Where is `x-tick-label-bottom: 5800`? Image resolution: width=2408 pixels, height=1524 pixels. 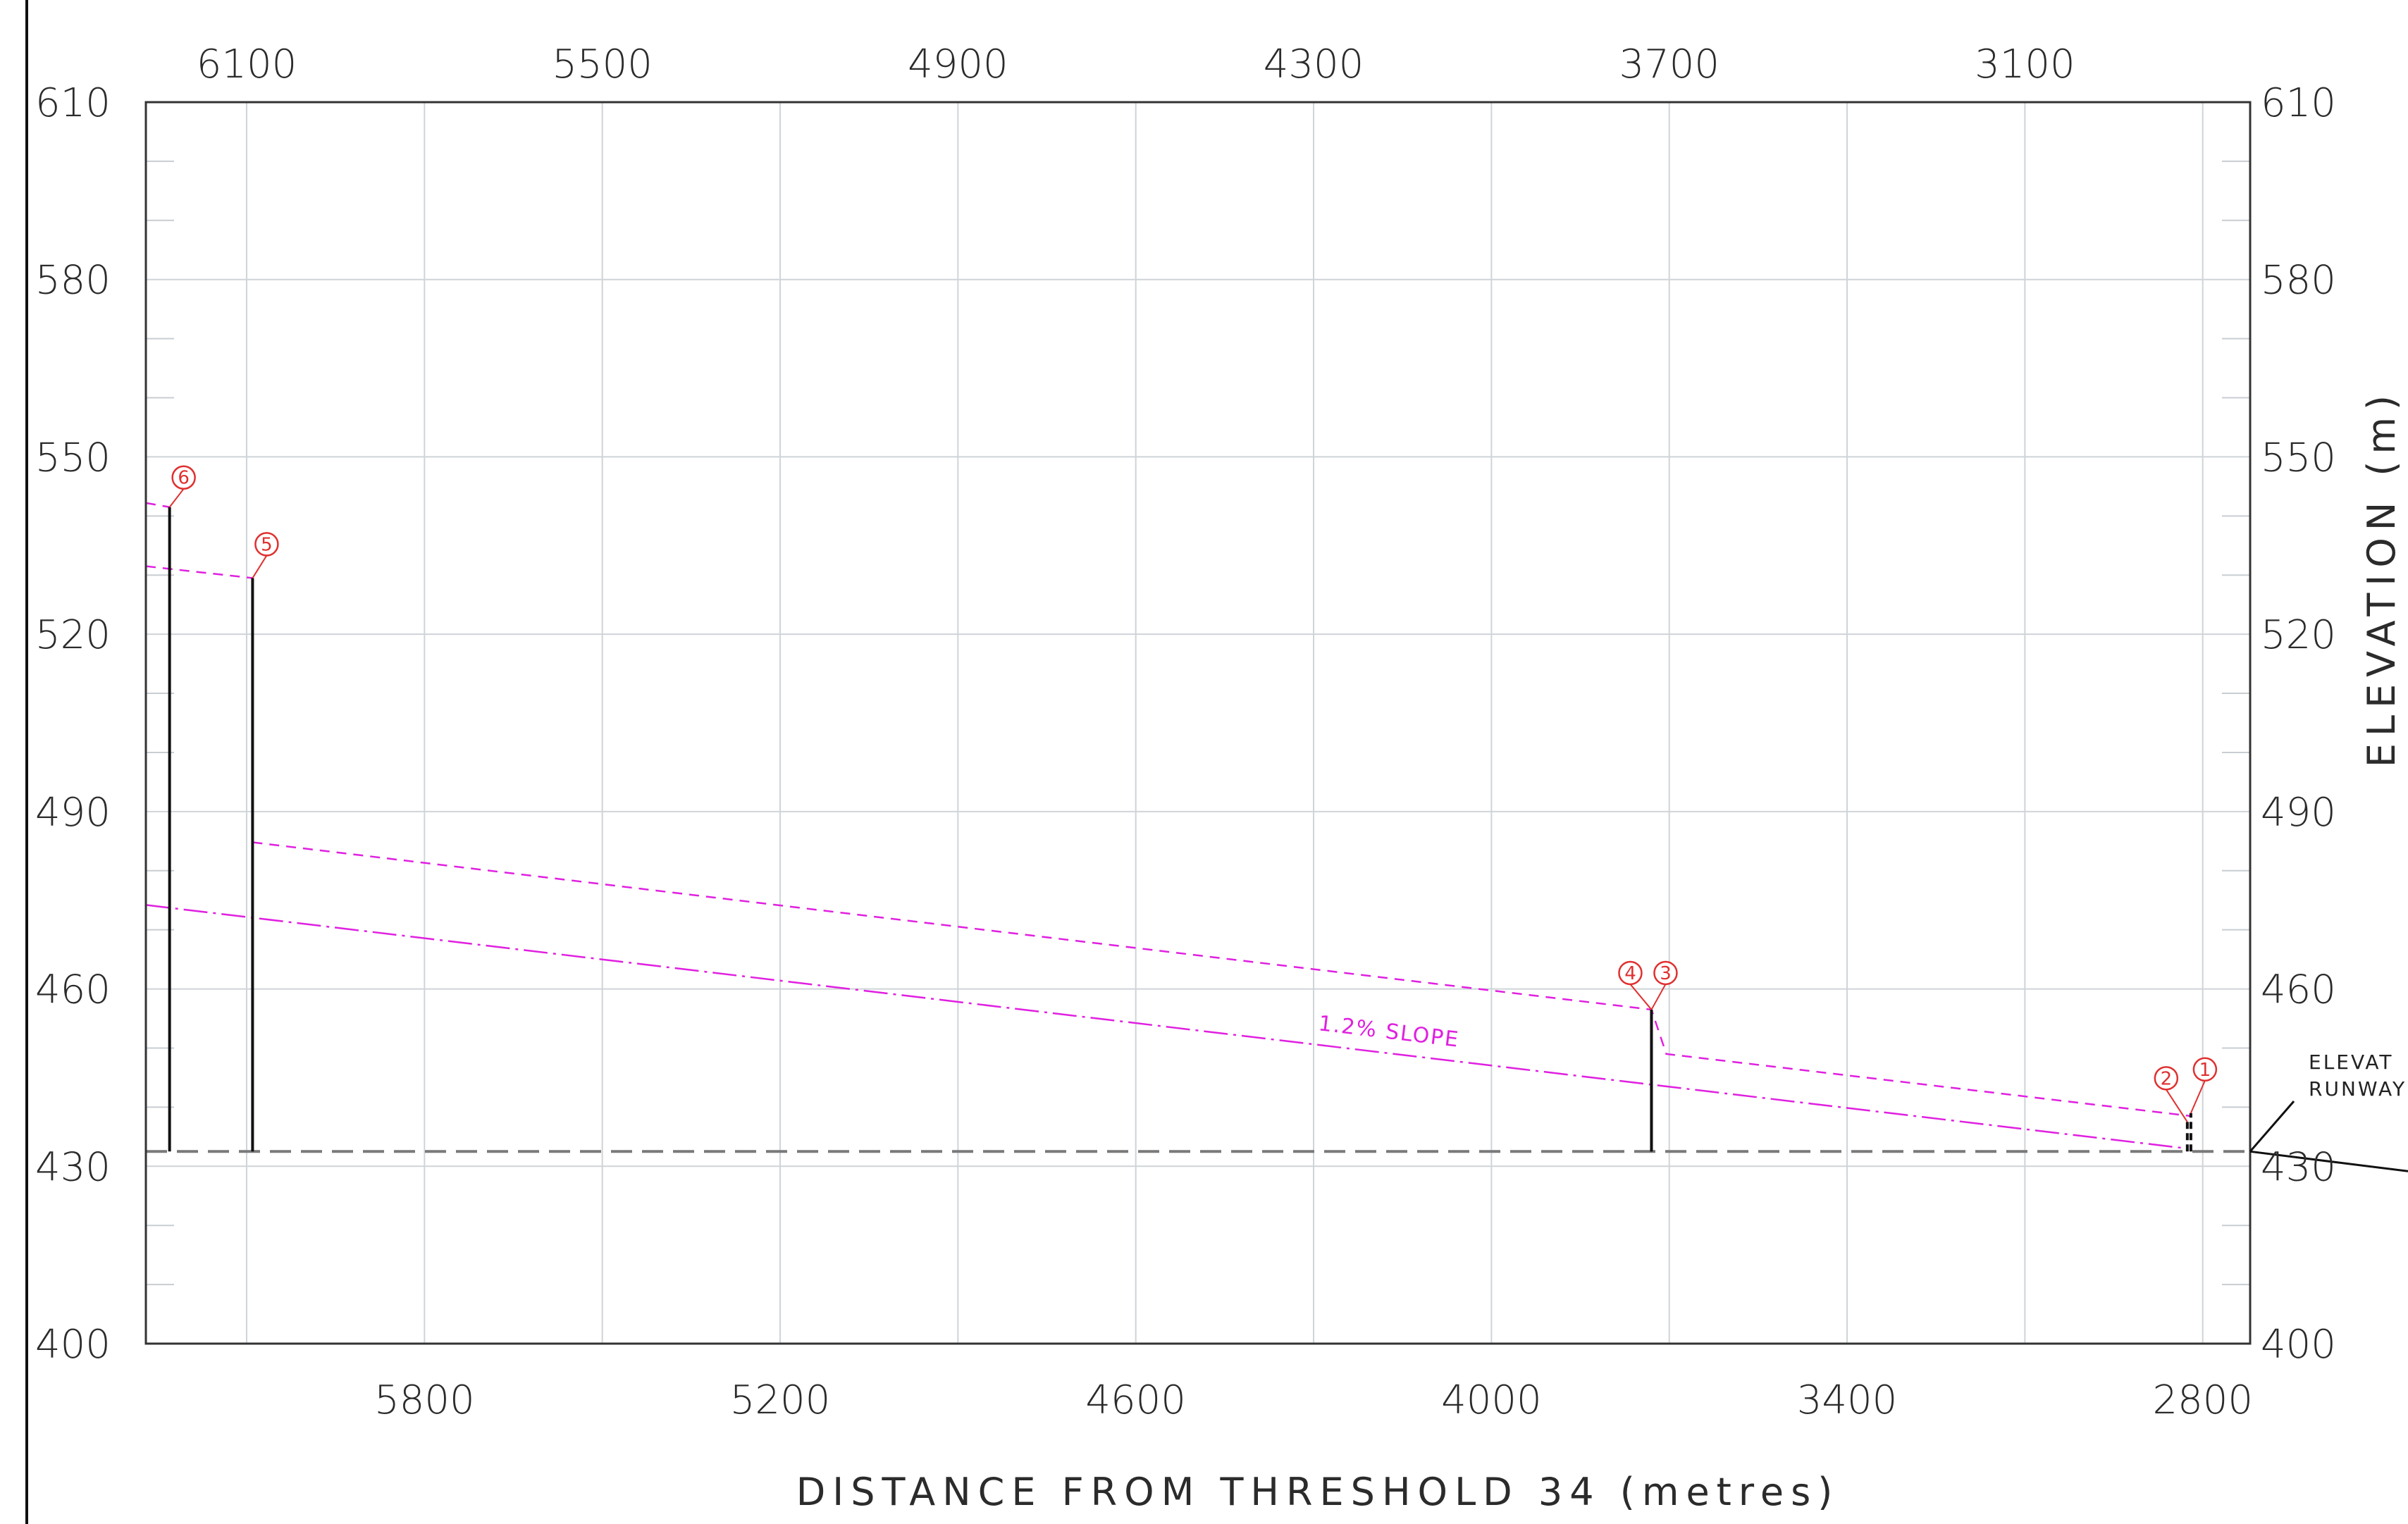 x-tick-label-bottom: 5800 is located at coordinates (424, 1400).